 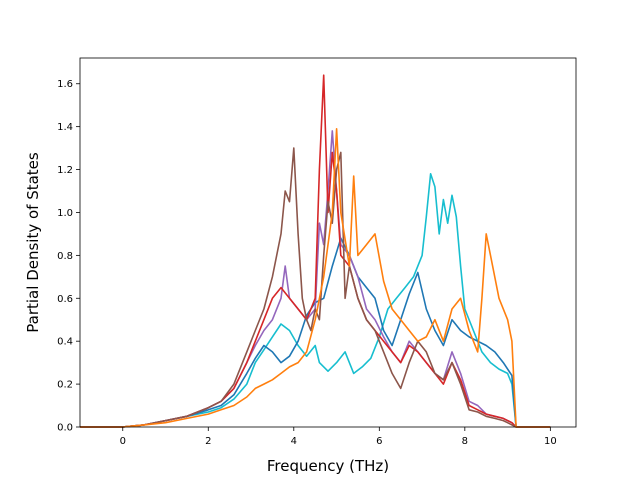 What do you see at coordinates (328, 466) in the screenshot?
I see `x-axis-label: Frequency (THz)` at bounding box center [328, 466].